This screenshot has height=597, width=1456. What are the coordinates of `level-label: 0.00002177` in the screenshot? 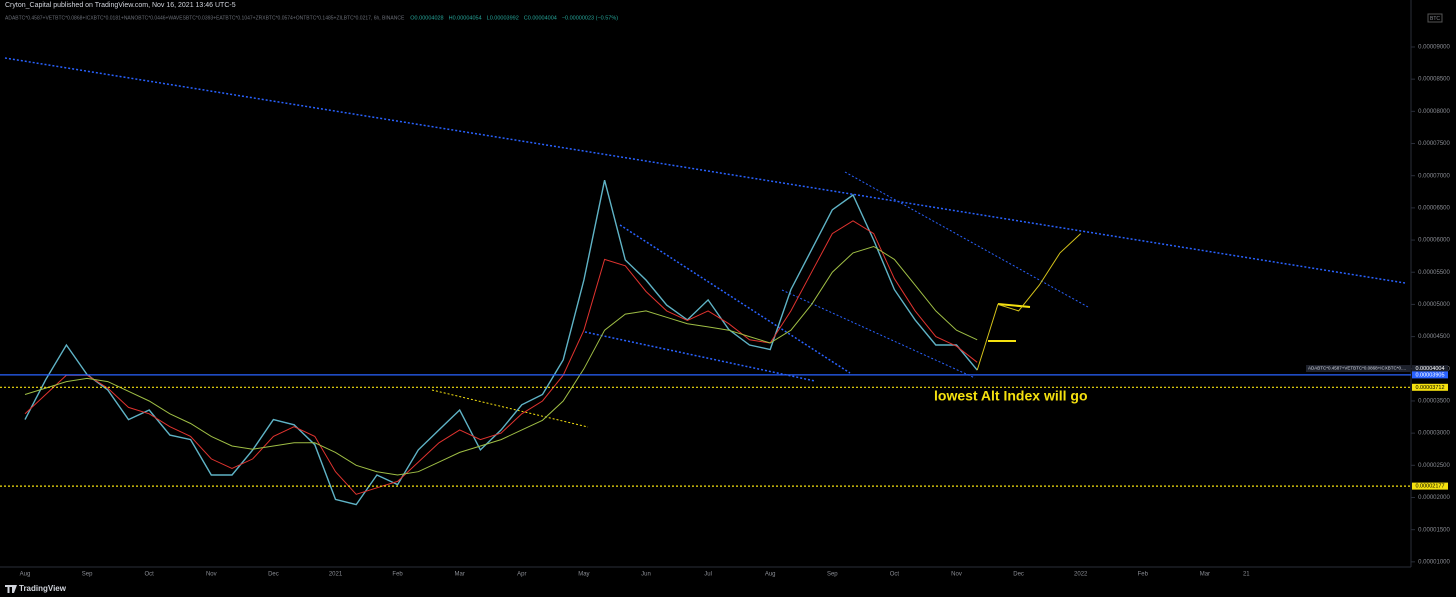 It's located at (1429, 487).